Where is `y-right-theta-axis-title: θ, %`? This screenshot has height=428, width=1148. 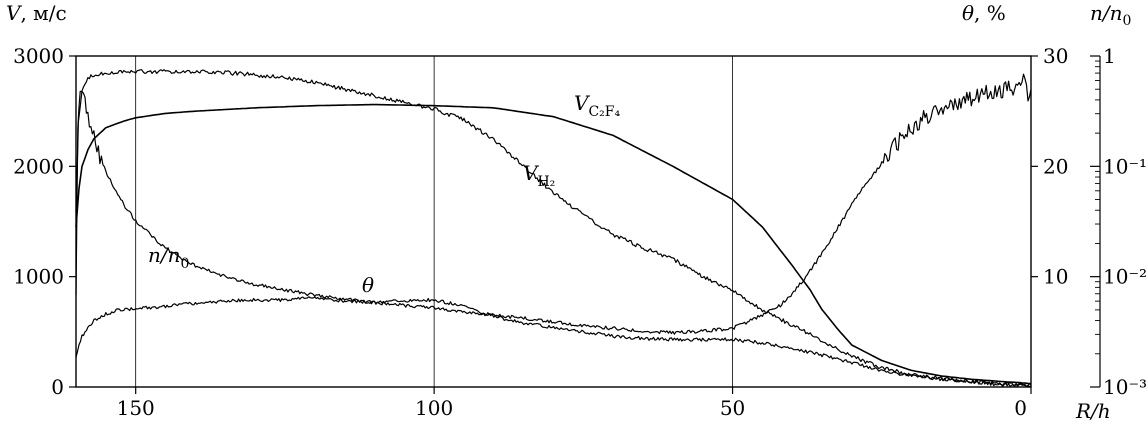
y-right-theta-axis-title: θ, % is located at coordinates (984, 13).